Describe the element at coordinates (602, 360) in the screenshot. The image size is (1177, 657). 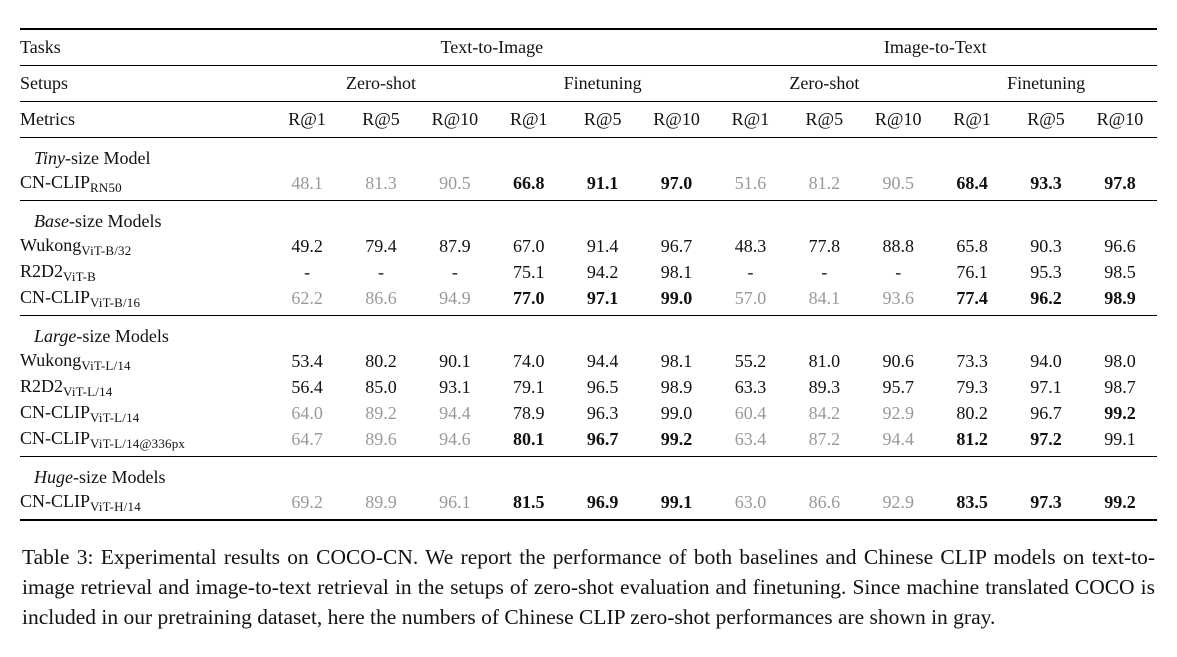
I see `metric-value: 94.4` at that location.